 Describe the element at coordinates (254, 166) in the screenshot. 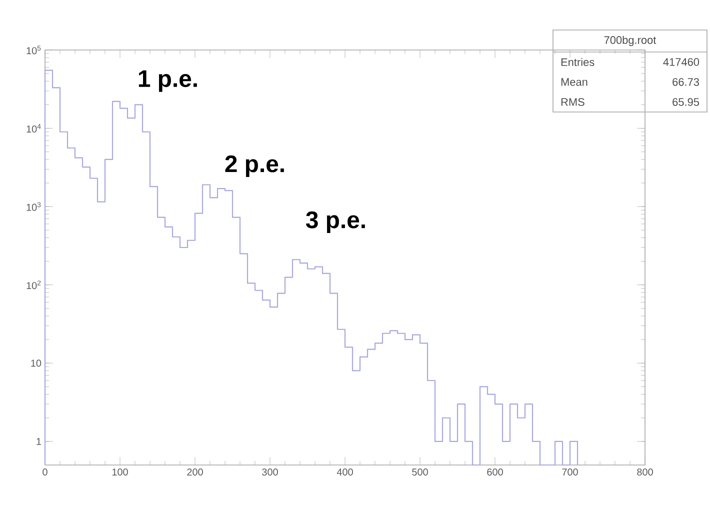

I see `annotation: 2 p.e.` at that location.